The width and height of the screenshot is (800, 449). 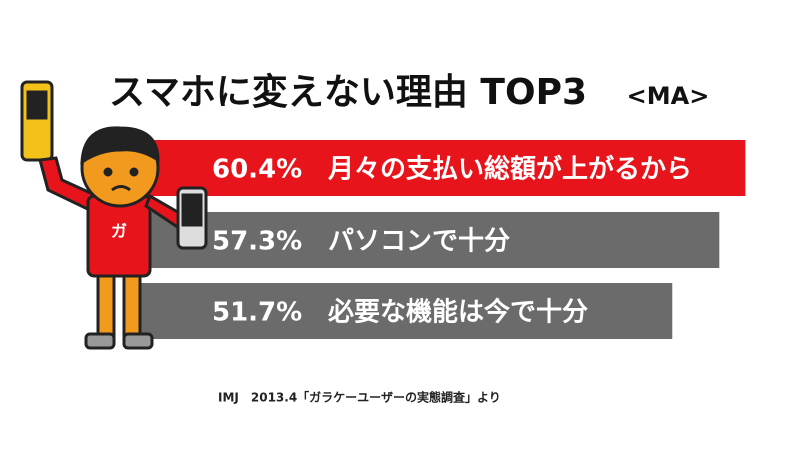 What do you see at coordinates (100, 341) in the screenshot?
I see `foot-left` at bounding box center [100, 341].